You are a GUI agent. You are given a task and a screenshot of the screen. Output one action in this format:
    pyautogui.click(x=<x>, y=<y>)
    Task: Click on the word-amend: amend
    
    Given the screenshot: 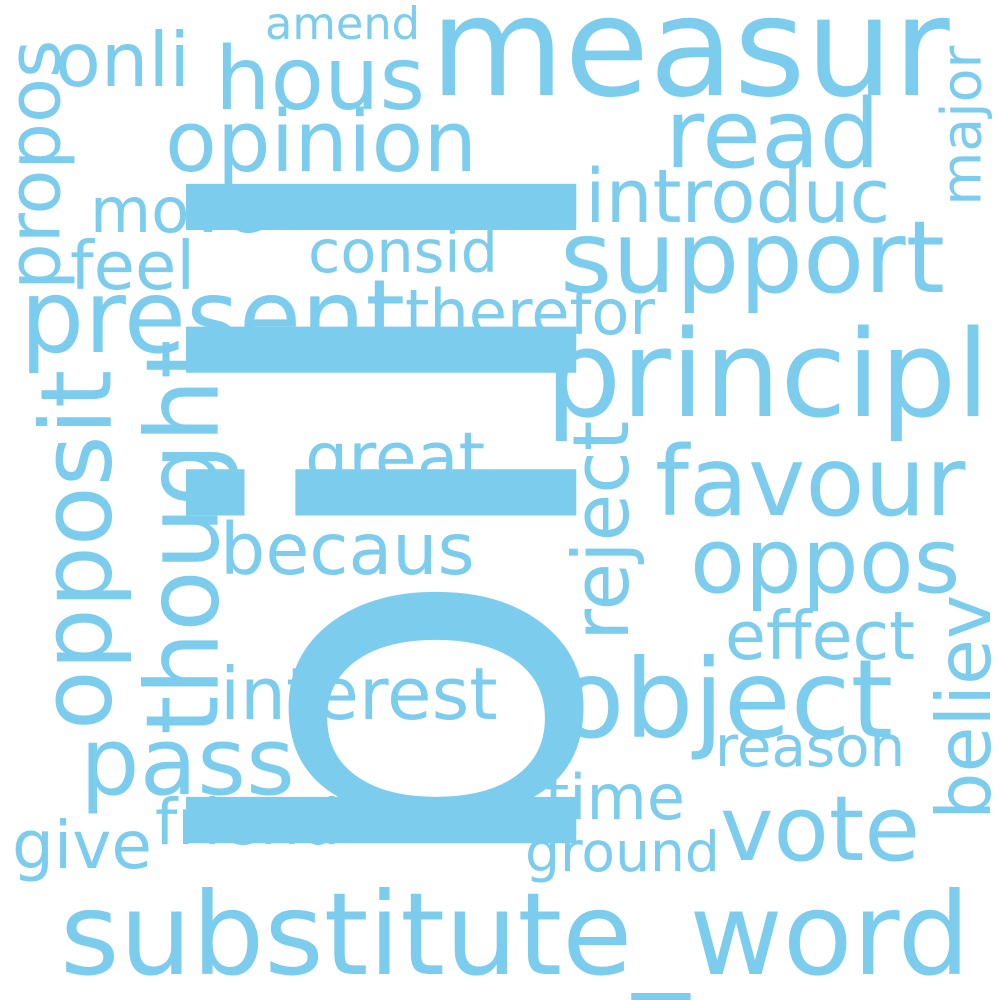 What is the action you would take?
    pyautogui.click(x=342, y=25)
    